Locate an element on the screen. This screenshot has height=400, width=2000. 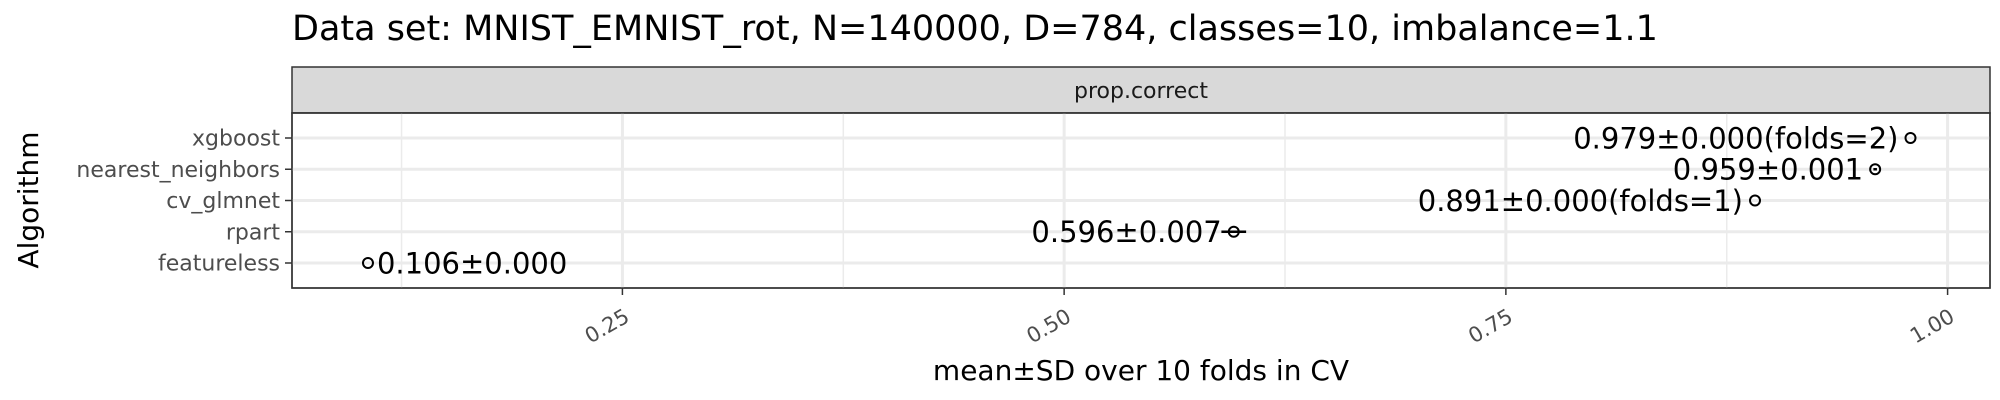
data-label: 0.959±0.001 is located at coordinates (1768, 170).